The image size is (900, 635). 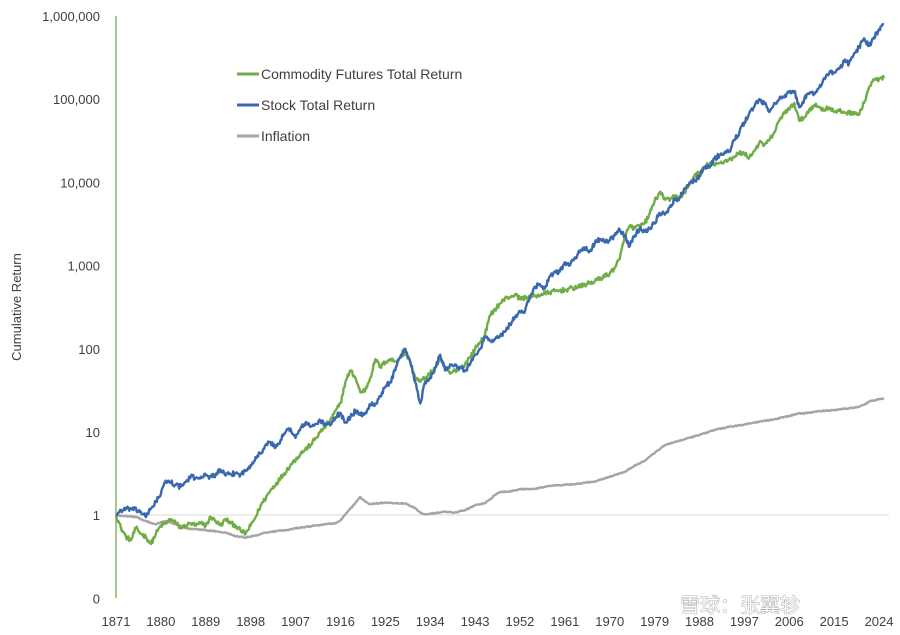 I want to click on x-tick-label: 1934, so click(x=430, y=621).